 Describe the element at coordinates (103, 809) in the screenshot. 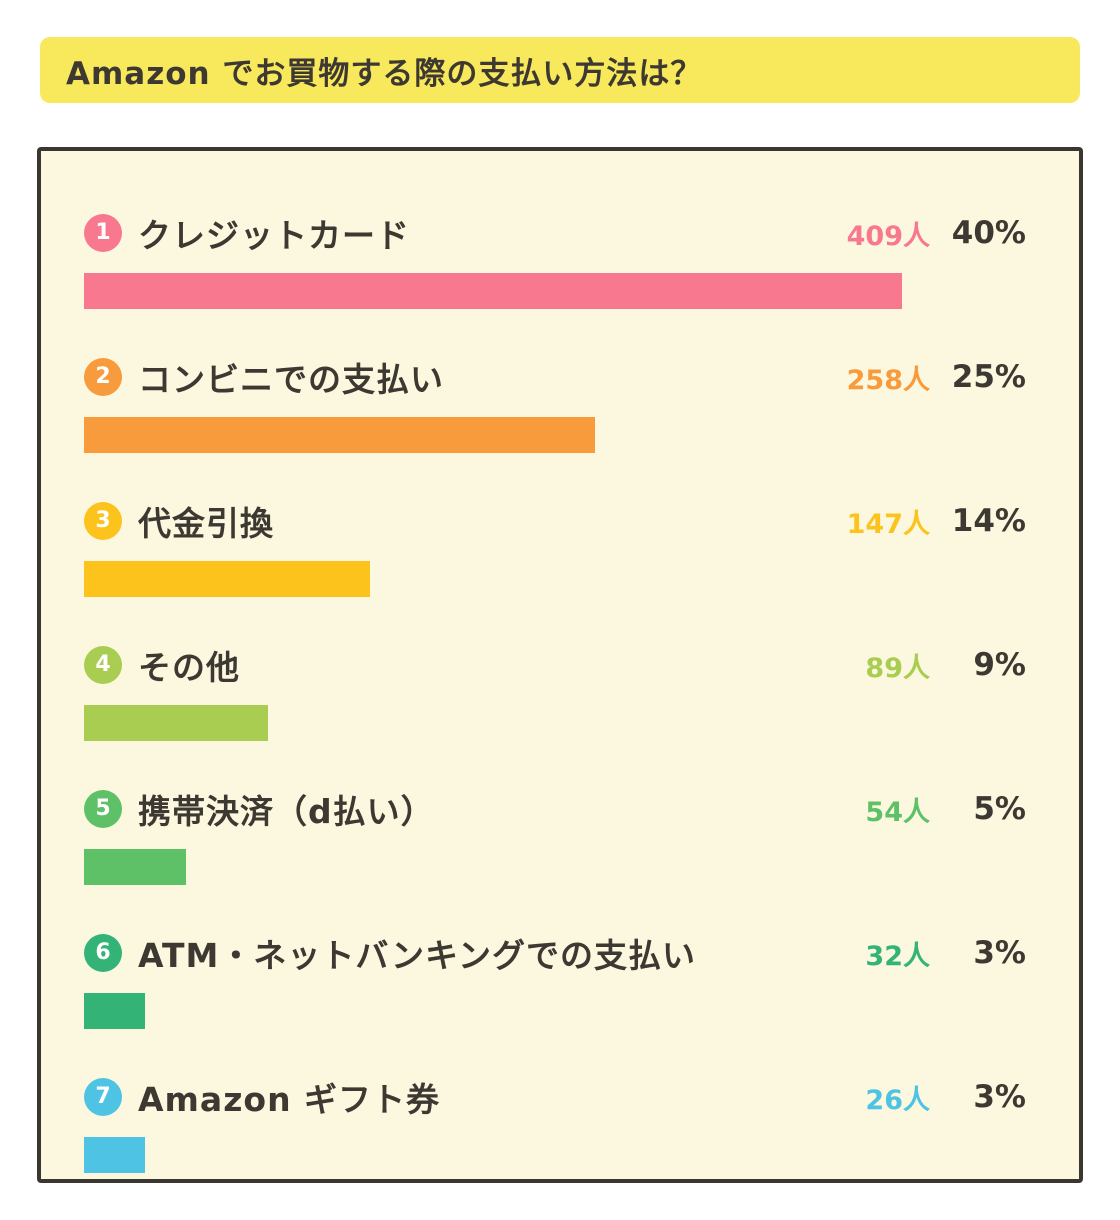

I see `rank-badge: 5` at that location.